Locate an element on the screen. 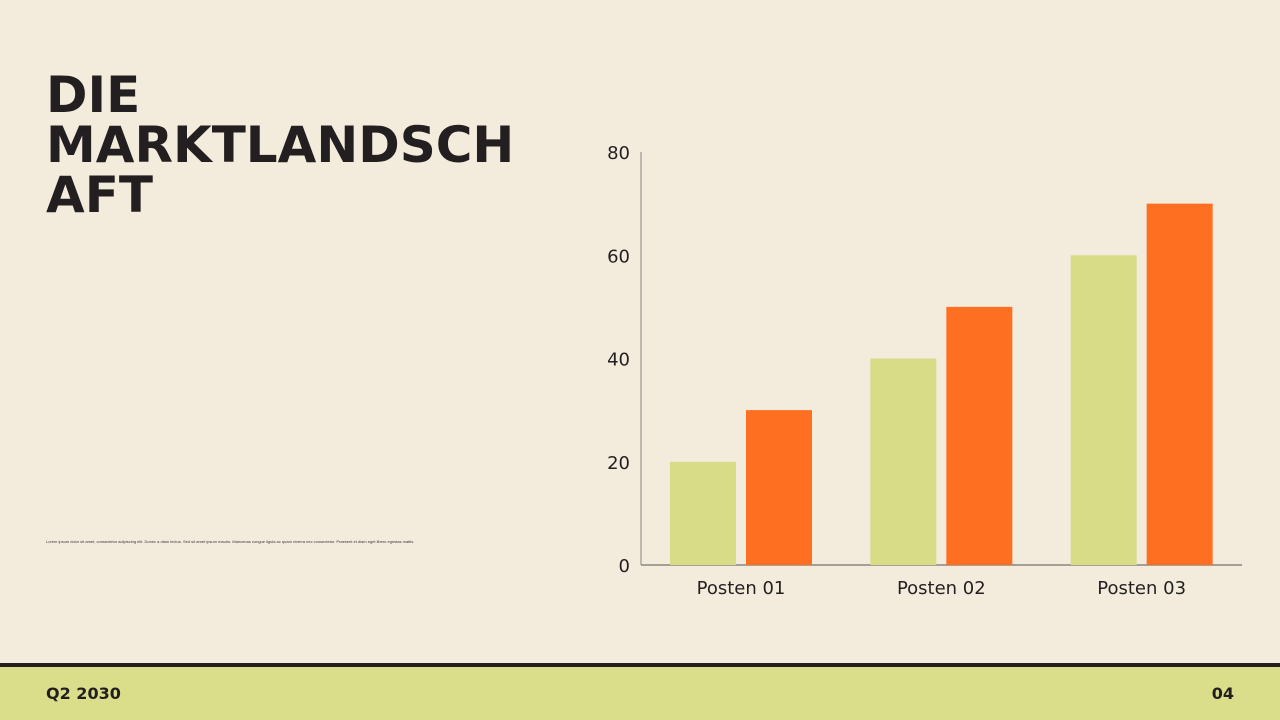  slide-title-line-1: DIE MARKTLANDSCH is located at coordinates (280, 120).